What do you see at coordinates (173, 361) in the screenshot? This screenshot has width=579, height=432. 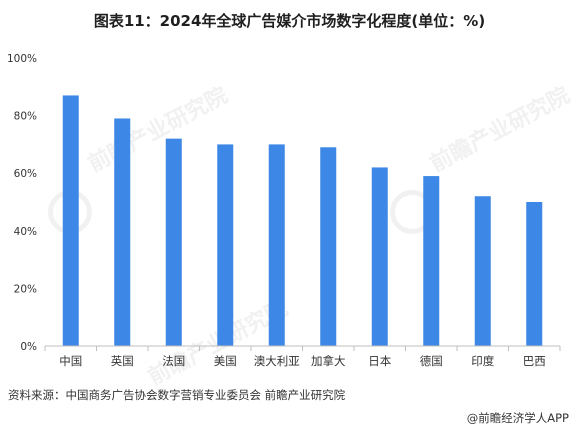 I see `x-tick-label: 法国` at bounding box center [173, 361].